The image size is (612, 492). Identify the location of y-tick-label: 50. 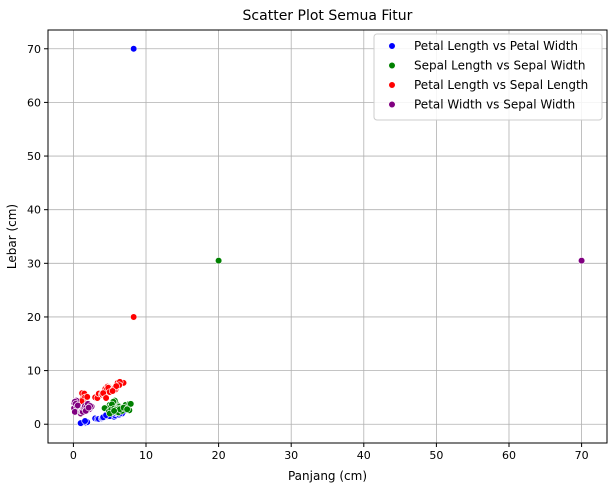
(34, 156).